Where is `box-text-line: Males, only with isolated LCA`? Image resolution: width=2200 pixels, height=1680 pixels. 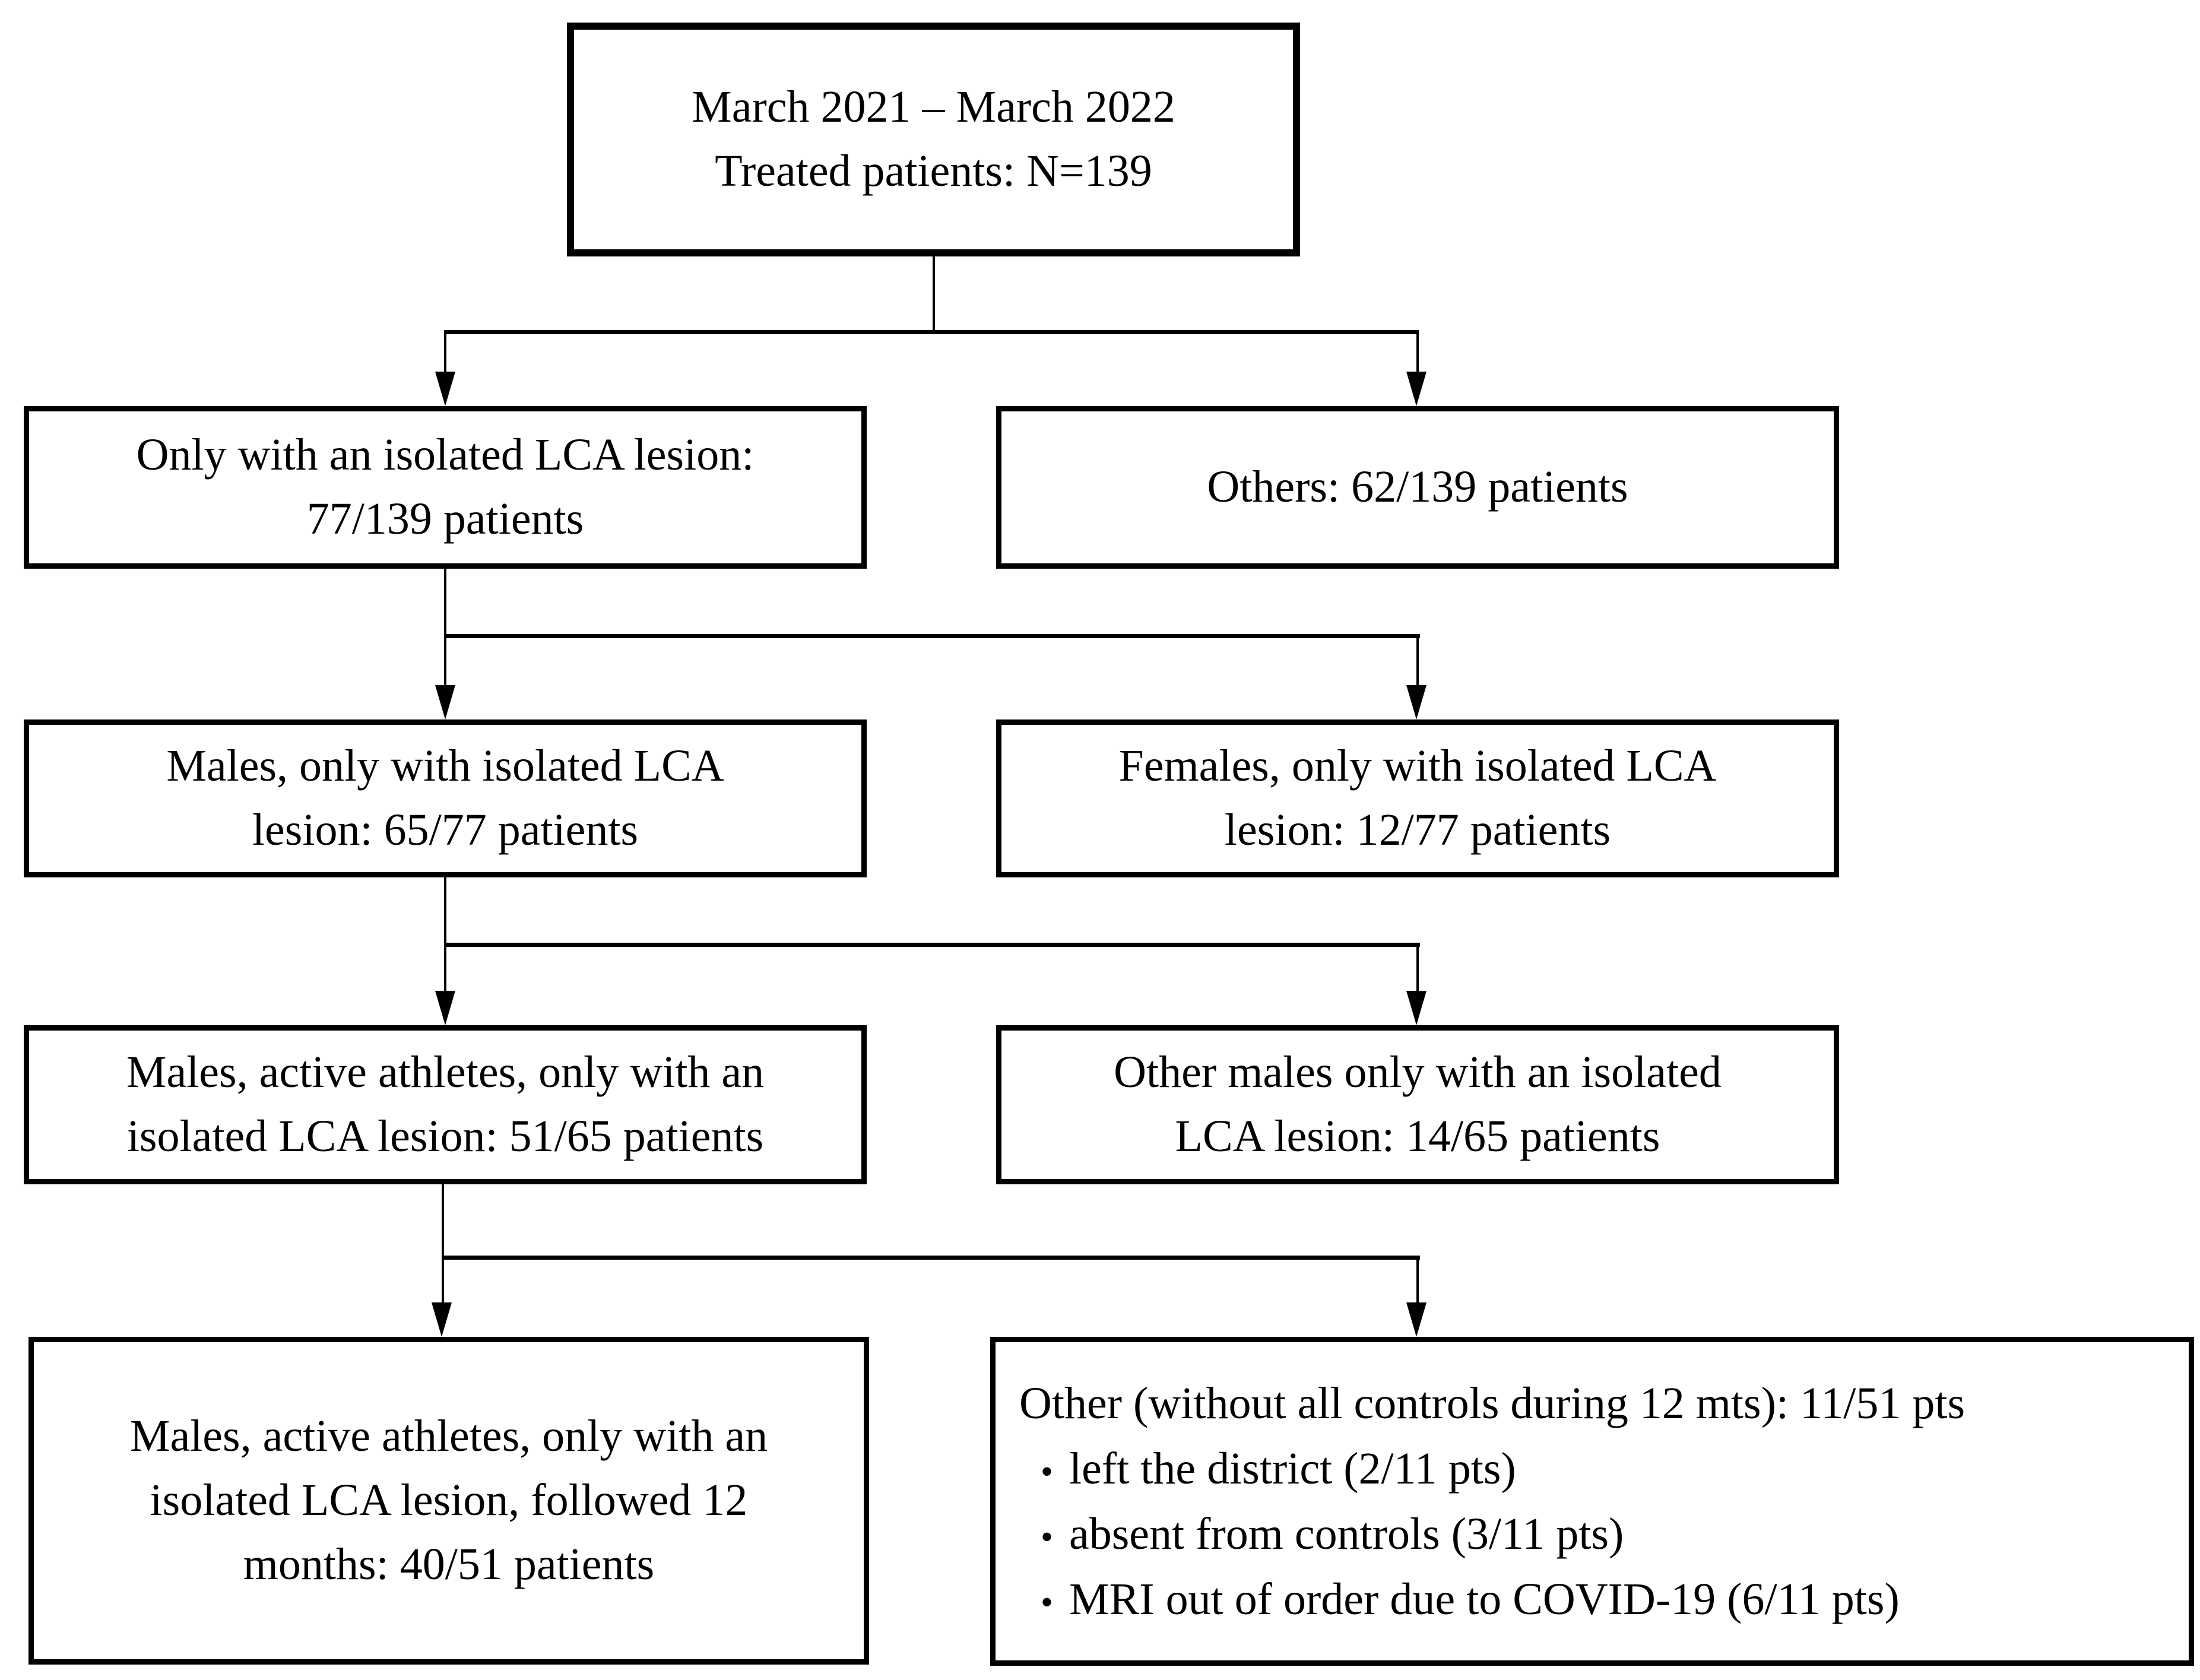
box-text-line: Males, only with isolated LCA is located at coordinates (445, 766).